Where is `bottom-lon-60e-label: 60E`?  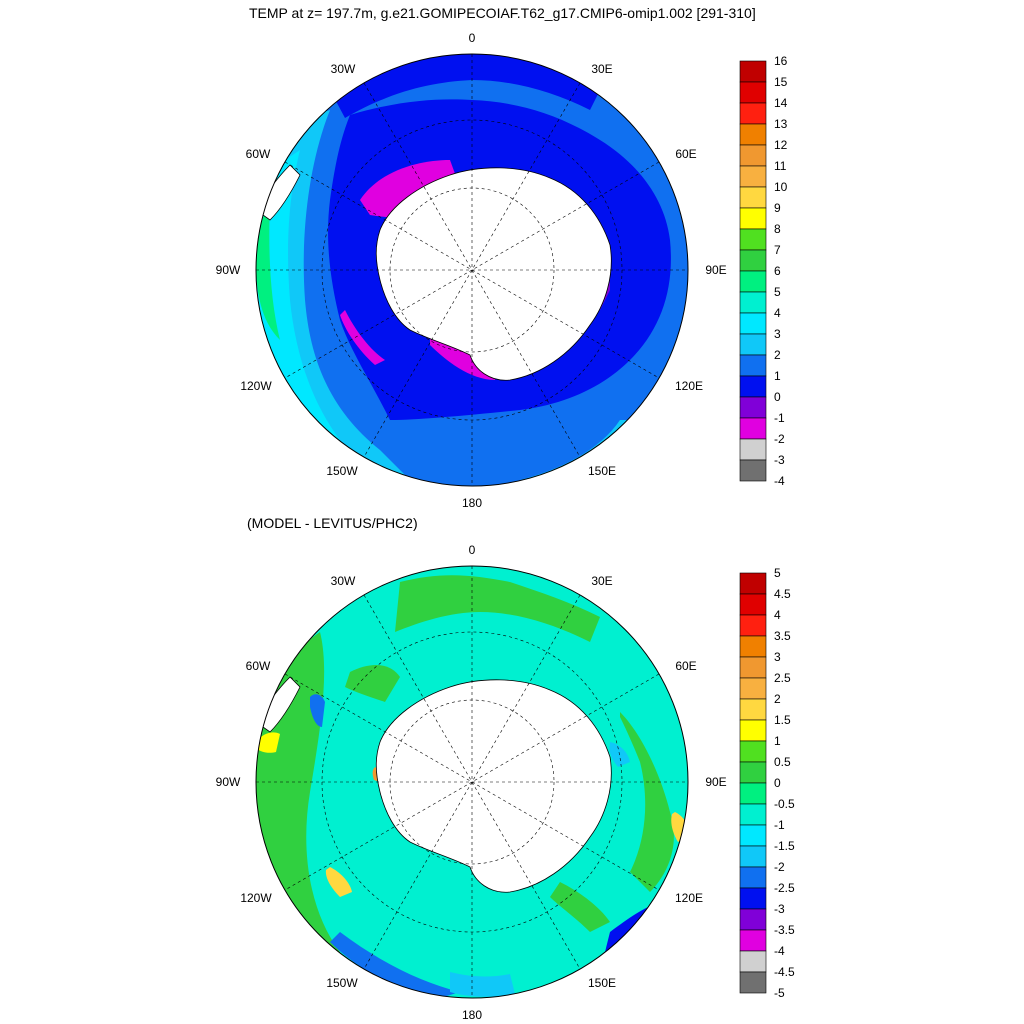
bottom-lon-60e-label: 60E is located at coordinates (685, 666).